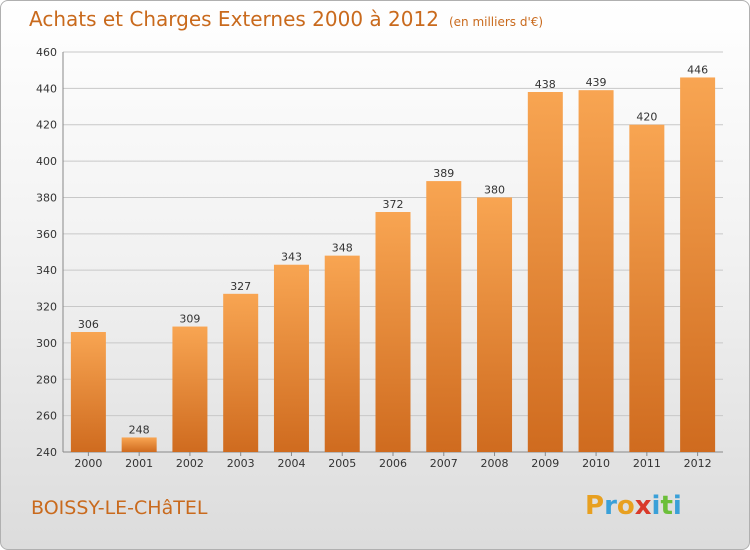  Describe the element at coordinates (444, 463) in the screenshot. I see `x-tick-label: 2007` at that location.